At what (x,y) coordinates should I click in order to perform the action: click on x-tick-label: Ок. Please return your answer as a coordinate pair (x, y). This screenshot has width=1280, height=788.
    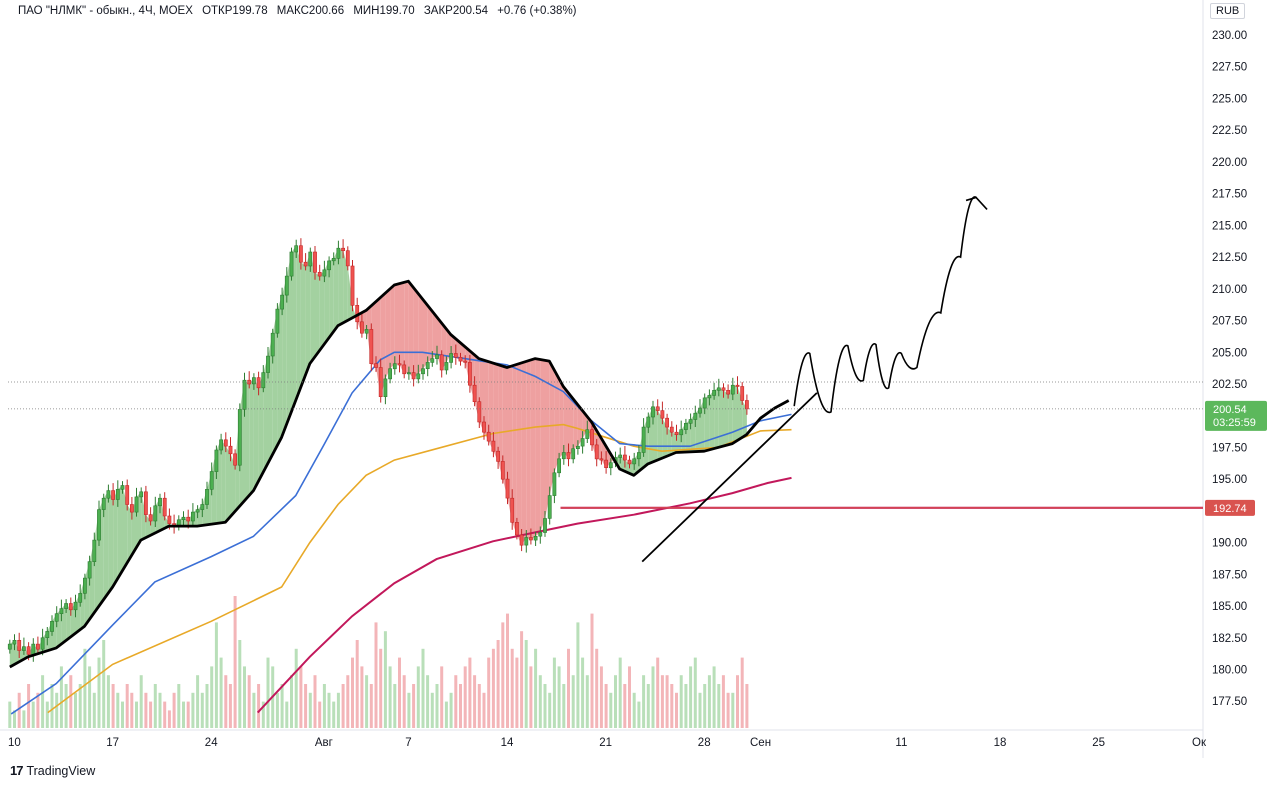
    Looking at the image, I should click on (1199, 743).